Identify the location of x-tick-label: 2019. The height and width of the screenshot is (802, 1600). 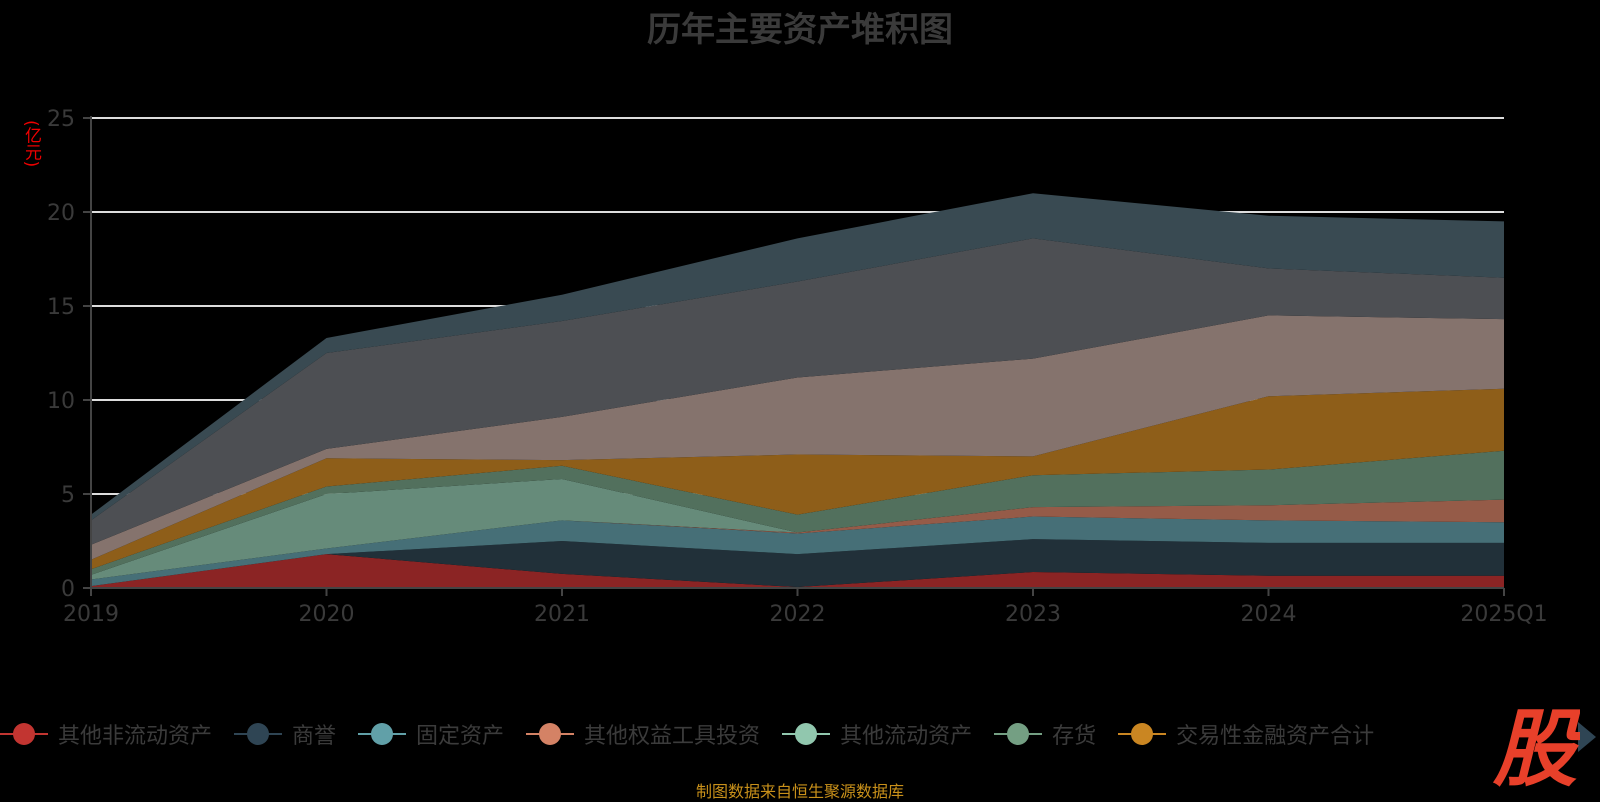
(91, 614).